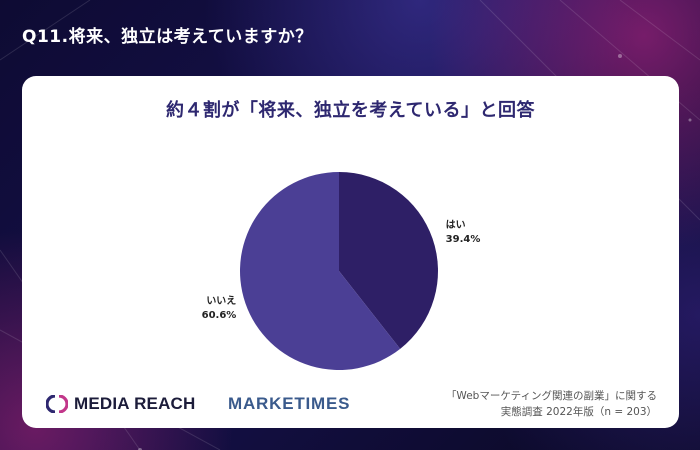 The width and height of the screenshot is (700, 450). I want to click on slice-label-yes-name: はい, so click(455, 226).